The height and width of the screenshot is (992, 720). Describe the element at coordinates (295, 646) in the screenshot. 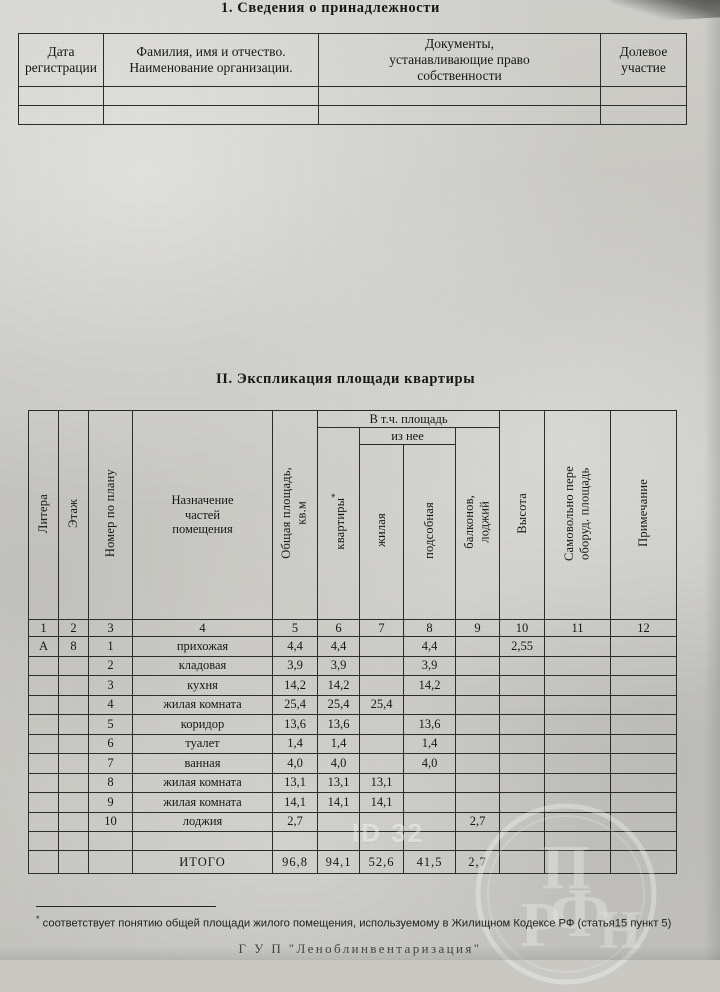

I see `cell-total-area: 4,4` at that location.